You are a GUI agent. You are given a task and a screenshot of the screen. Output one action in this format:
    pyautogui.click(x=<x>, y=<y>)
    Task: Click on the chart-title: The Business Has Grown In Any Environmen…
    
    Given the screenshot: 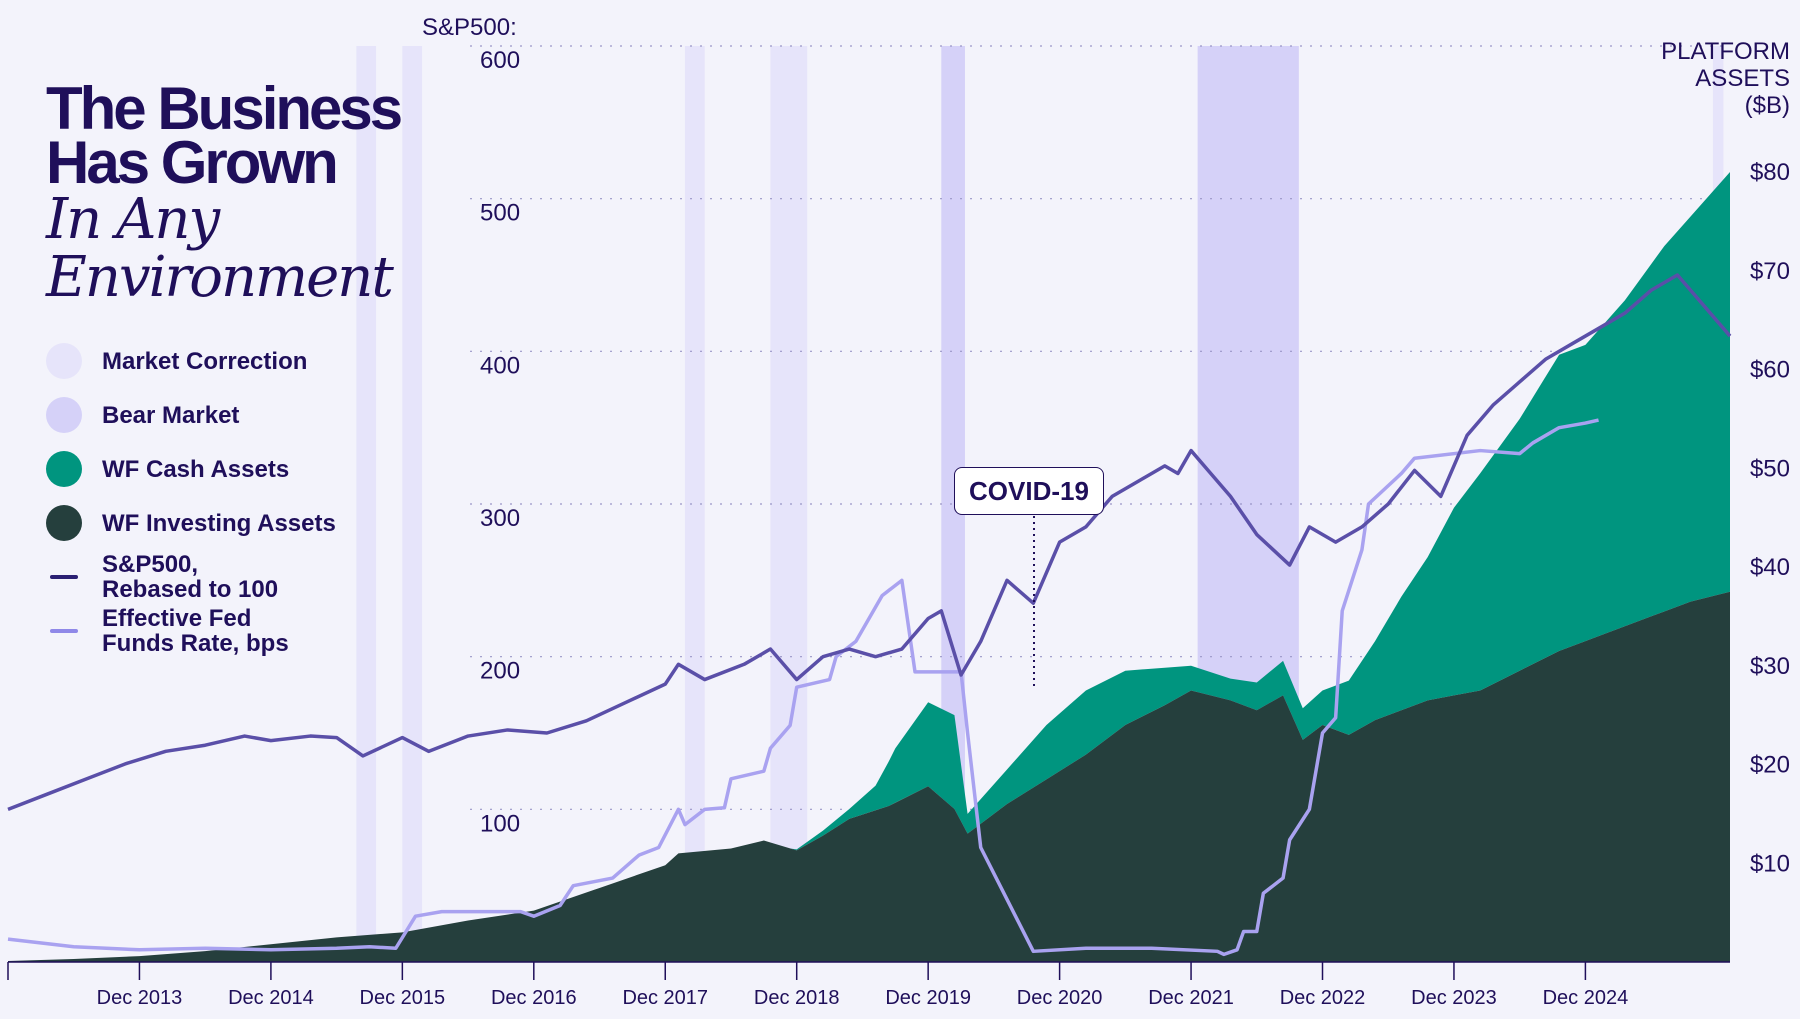 What is the action you would take?
    pyautogui.click(x=224, y=192)
    